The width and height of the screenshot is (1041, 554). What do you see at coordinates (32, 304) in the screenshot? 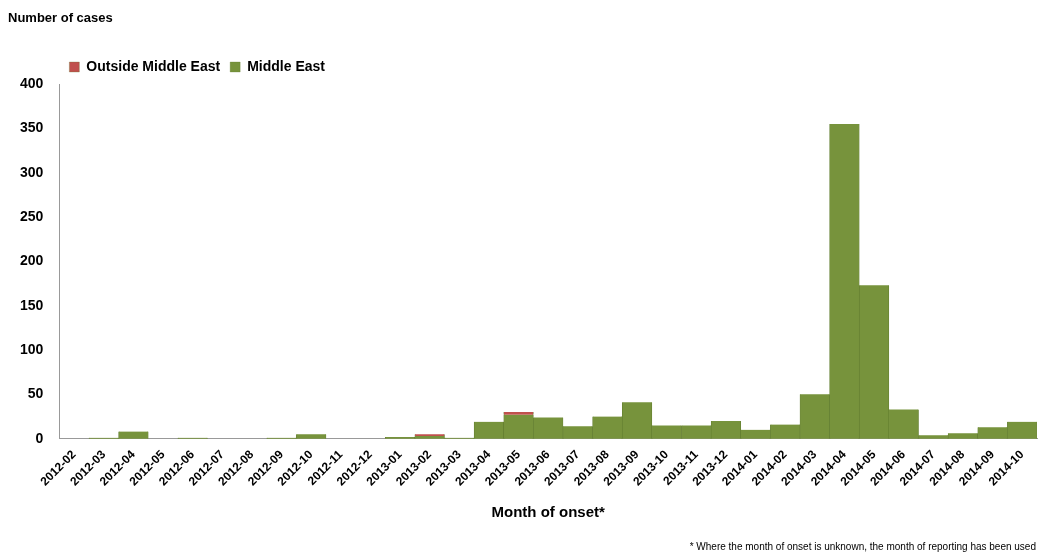
I see `y-tick-label: 150` at bounding box center [32, 304].